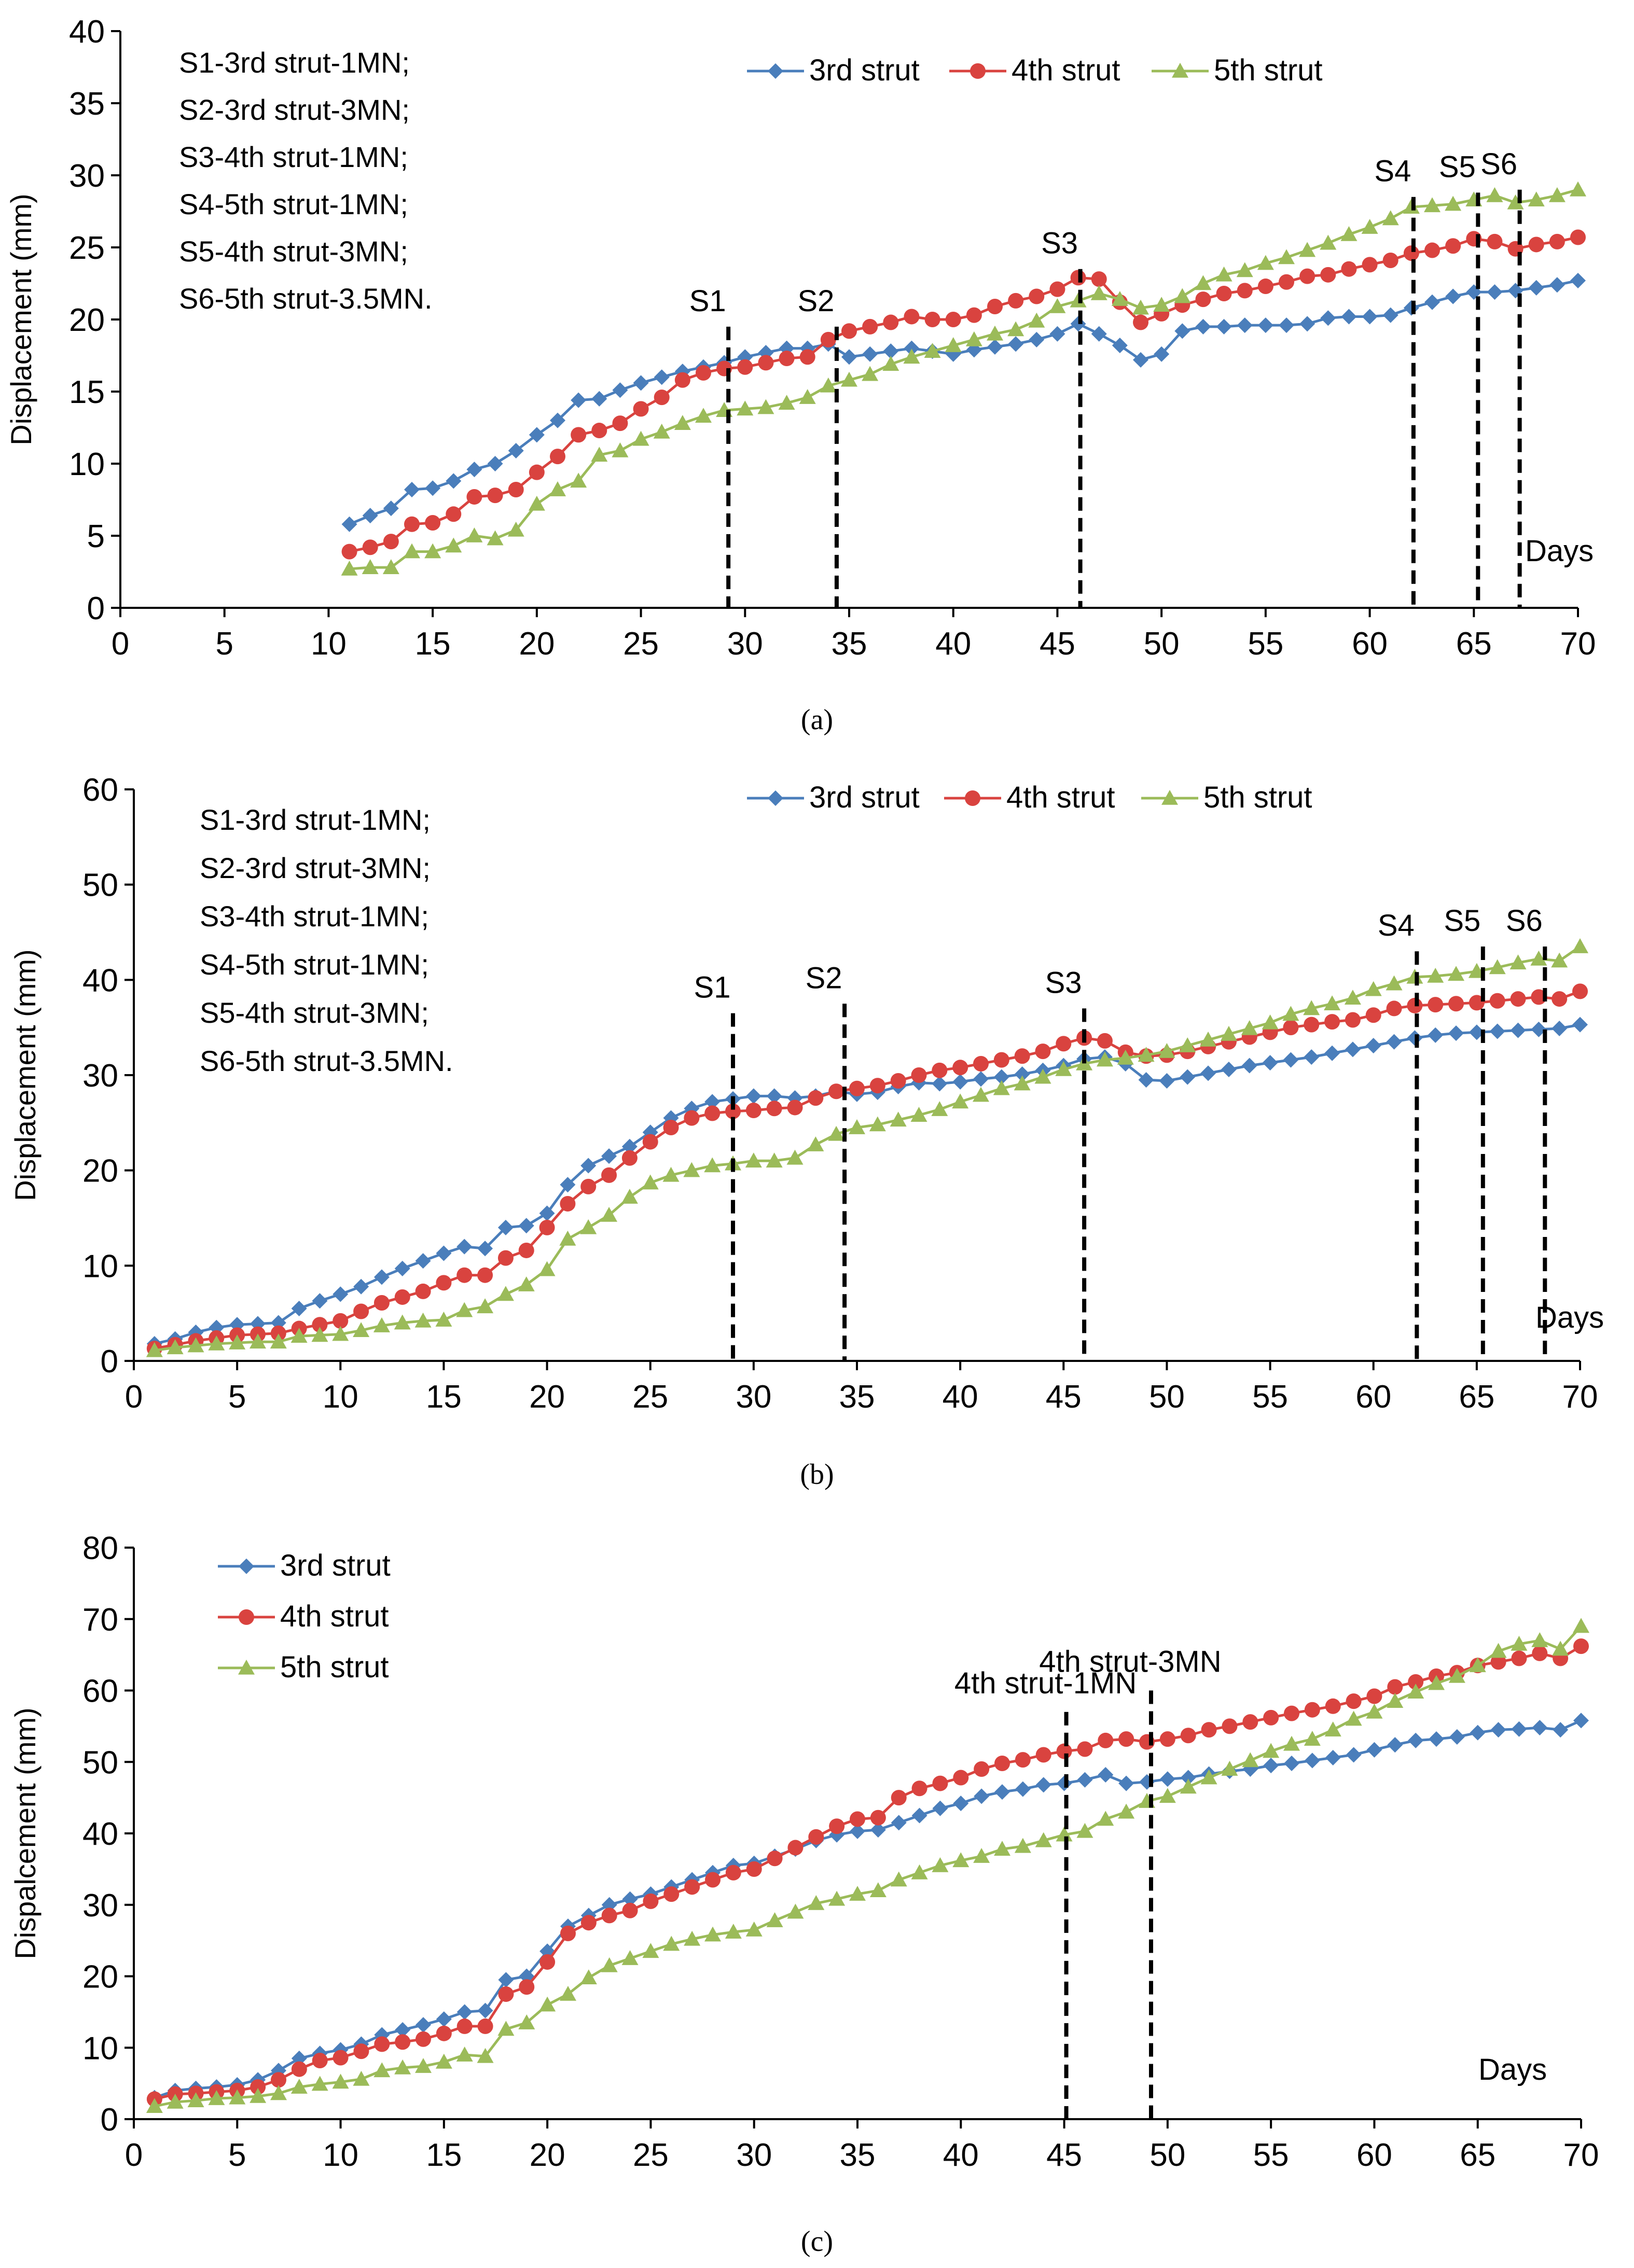 Image resolution: width=1634 pixels, height=2268 pixels. I want to click on legend-b: 3rd strut 4th strut 5th strut, so click(1029, 797).